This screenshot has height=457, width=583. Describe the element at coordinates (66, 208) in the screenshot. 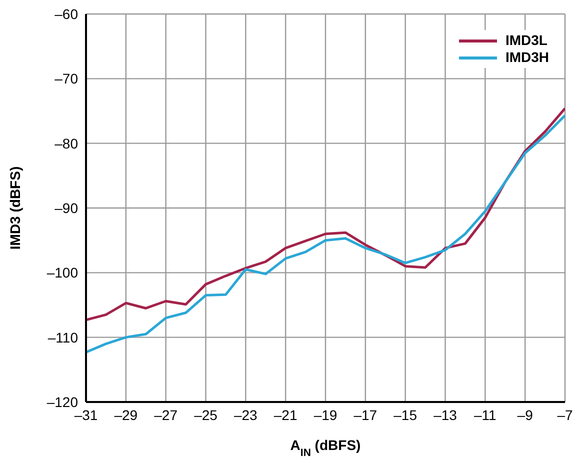

I see `y-tick-label: –90` at that location.